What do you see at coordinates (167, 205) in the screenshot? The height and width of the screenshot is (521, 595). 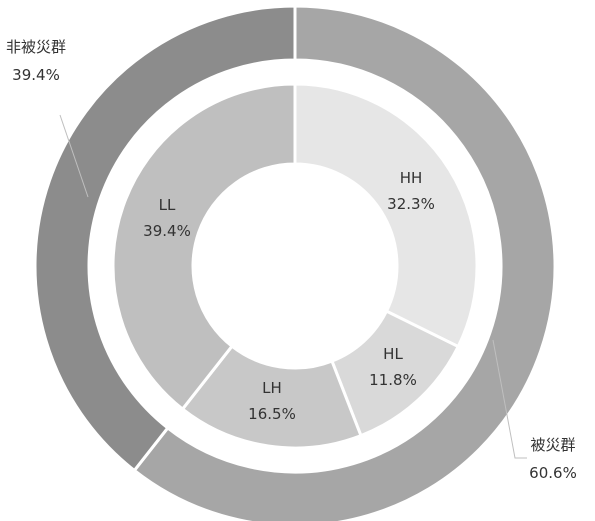 I see `inner-label-ll: LL` at bounding box center [167, 205].